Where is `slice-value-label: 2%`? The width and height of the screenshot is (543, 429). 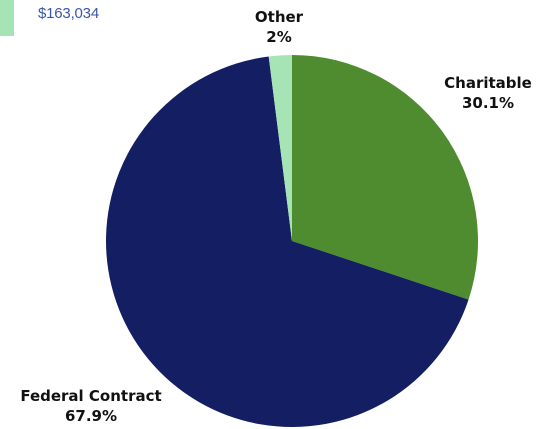
slice-value-label: 2% is located at coordinates (278, 37).